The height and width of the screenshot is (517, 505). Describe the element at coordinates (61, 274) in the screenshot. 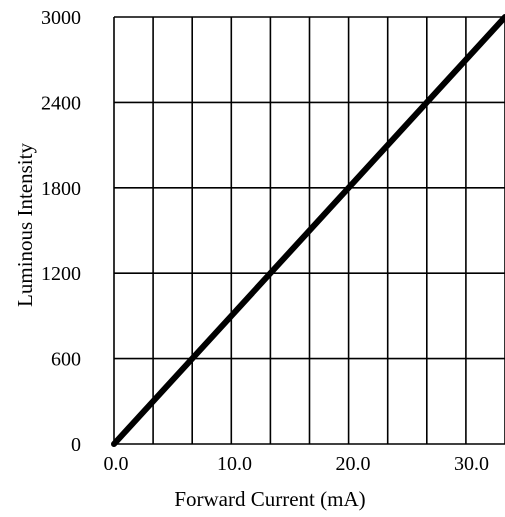

I see `y-tick-label-2: 1200` at that location.